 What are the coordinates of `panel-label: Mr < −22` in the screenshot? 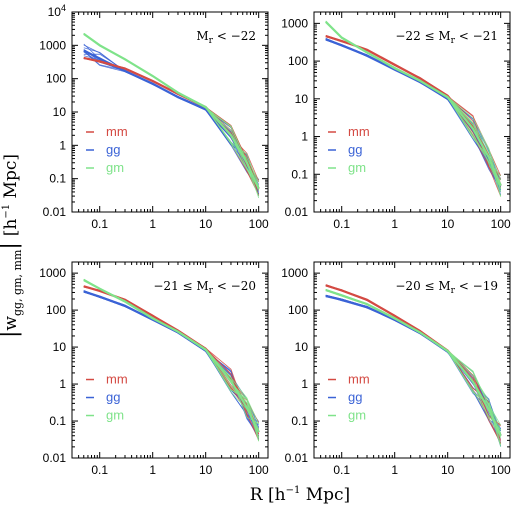 It's located at (226, 37).